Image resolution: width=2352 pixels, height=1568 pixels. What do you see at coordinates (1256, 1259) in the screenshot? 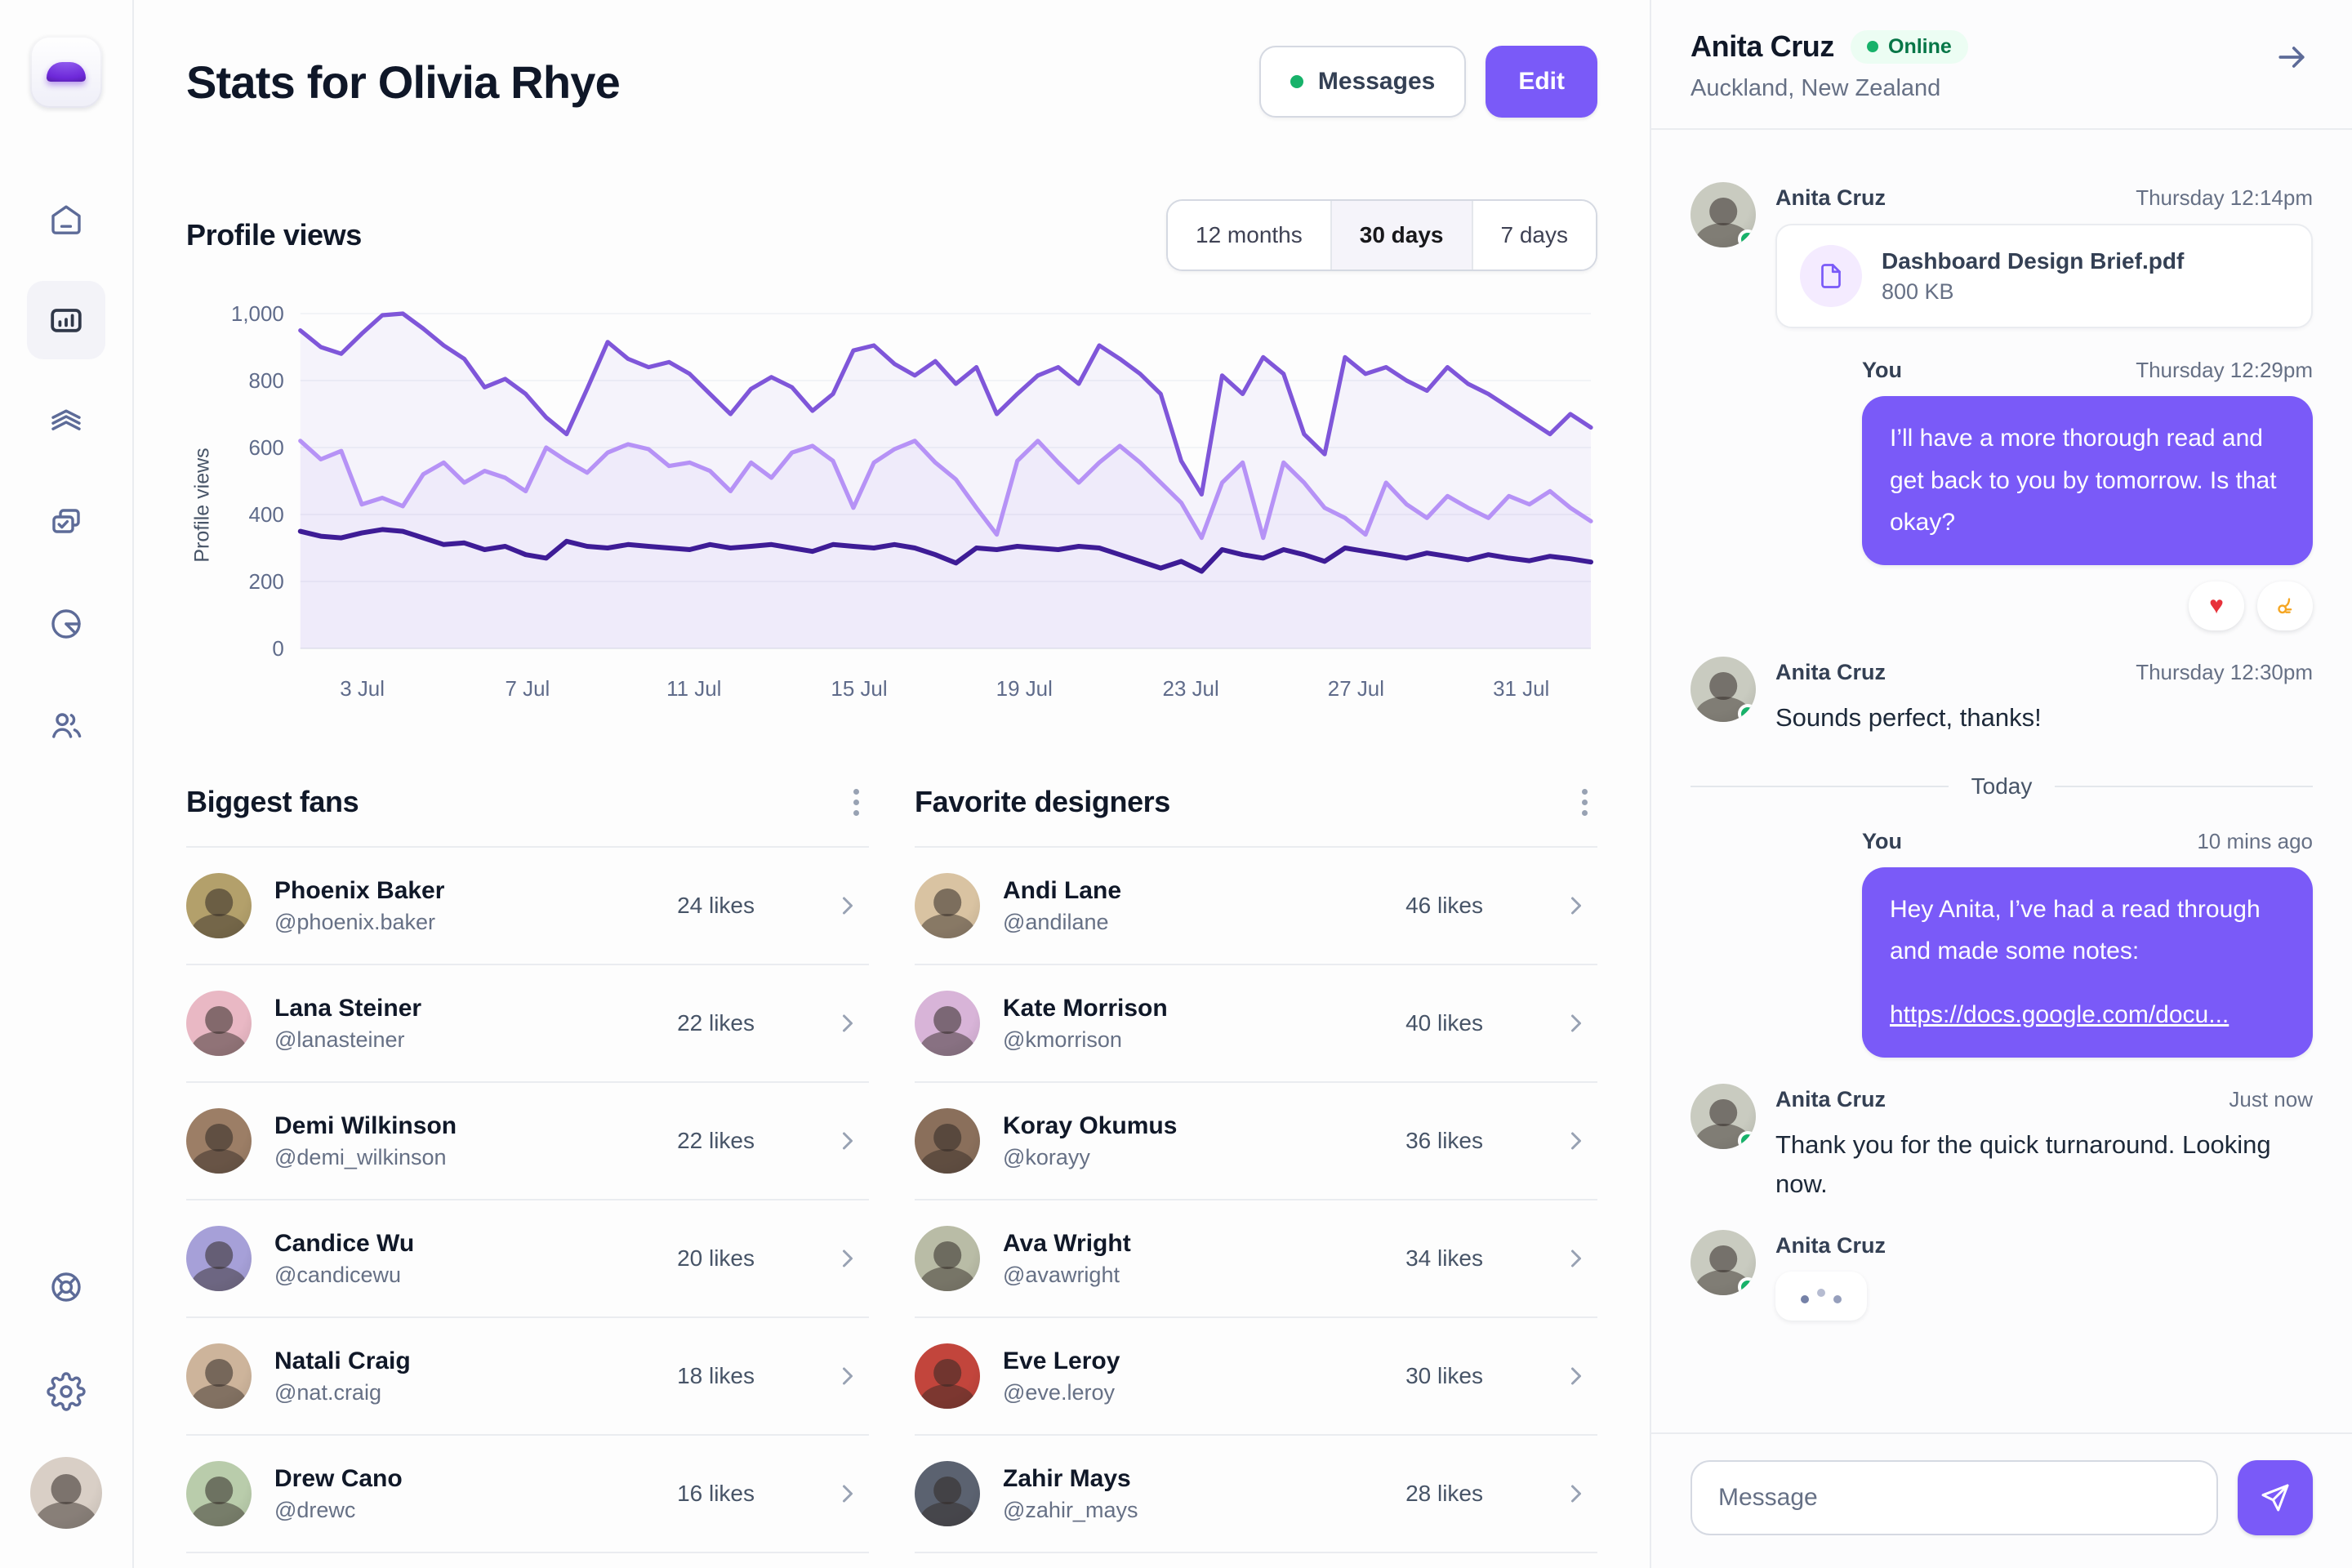
I see `list-item-avawright: Ava Wright @avawright 34 likes` at bounding box center [1256, 1259].